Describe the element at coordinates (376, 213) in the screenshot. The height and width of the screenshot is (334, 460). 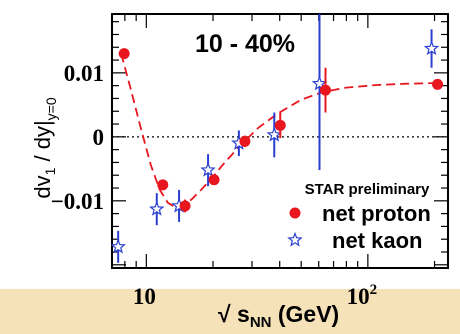
I see `legend-label: net proton` at that location.